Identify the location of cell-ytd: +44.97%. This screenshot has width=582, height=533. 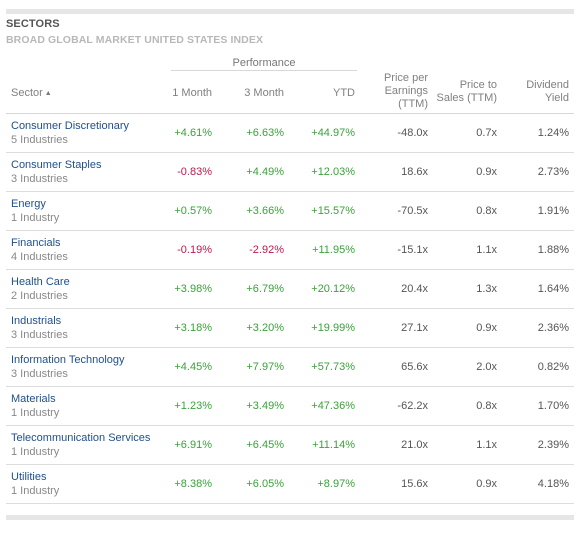
(333, 133).